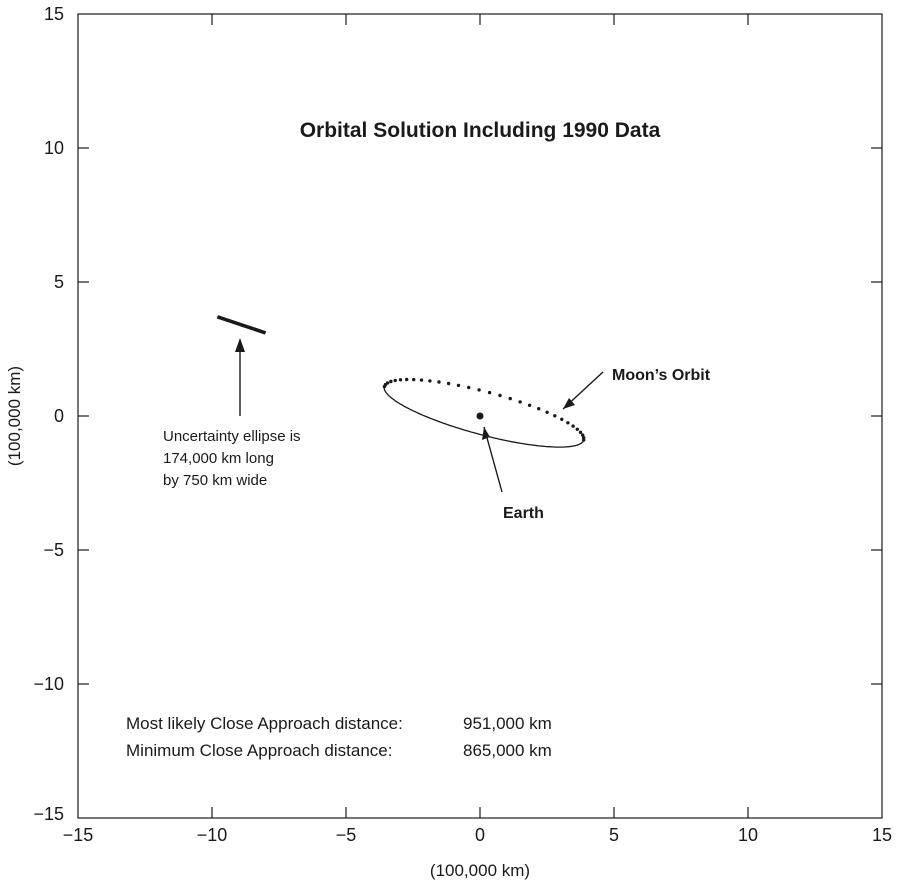 The image size is (899, 891). What do you see at coordinates (259, 750) in the screenshot?
I see `minimum-close-approach-label: Minimum Close Approach distance:` at bounding box center [259, 750].